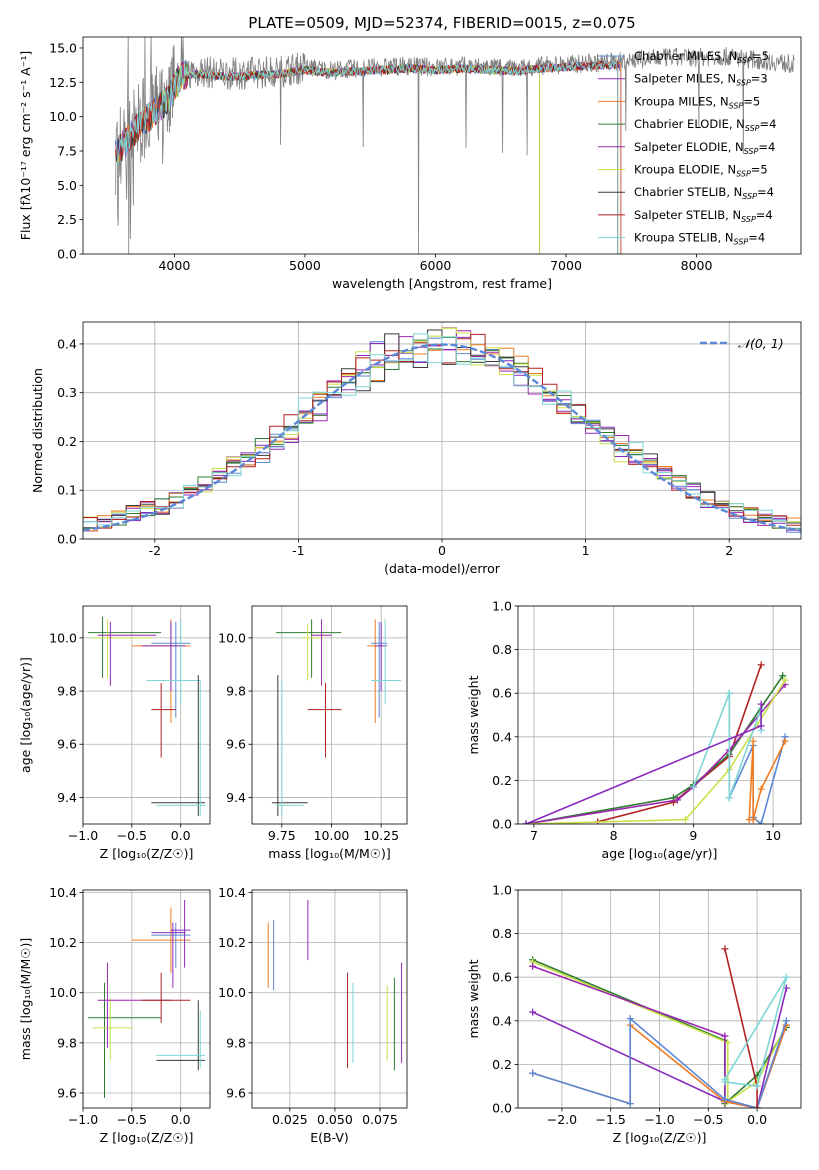 The image size is (819, 1170). I want to click on legend-label: Salpeter MILES, N, so click(685, 79).